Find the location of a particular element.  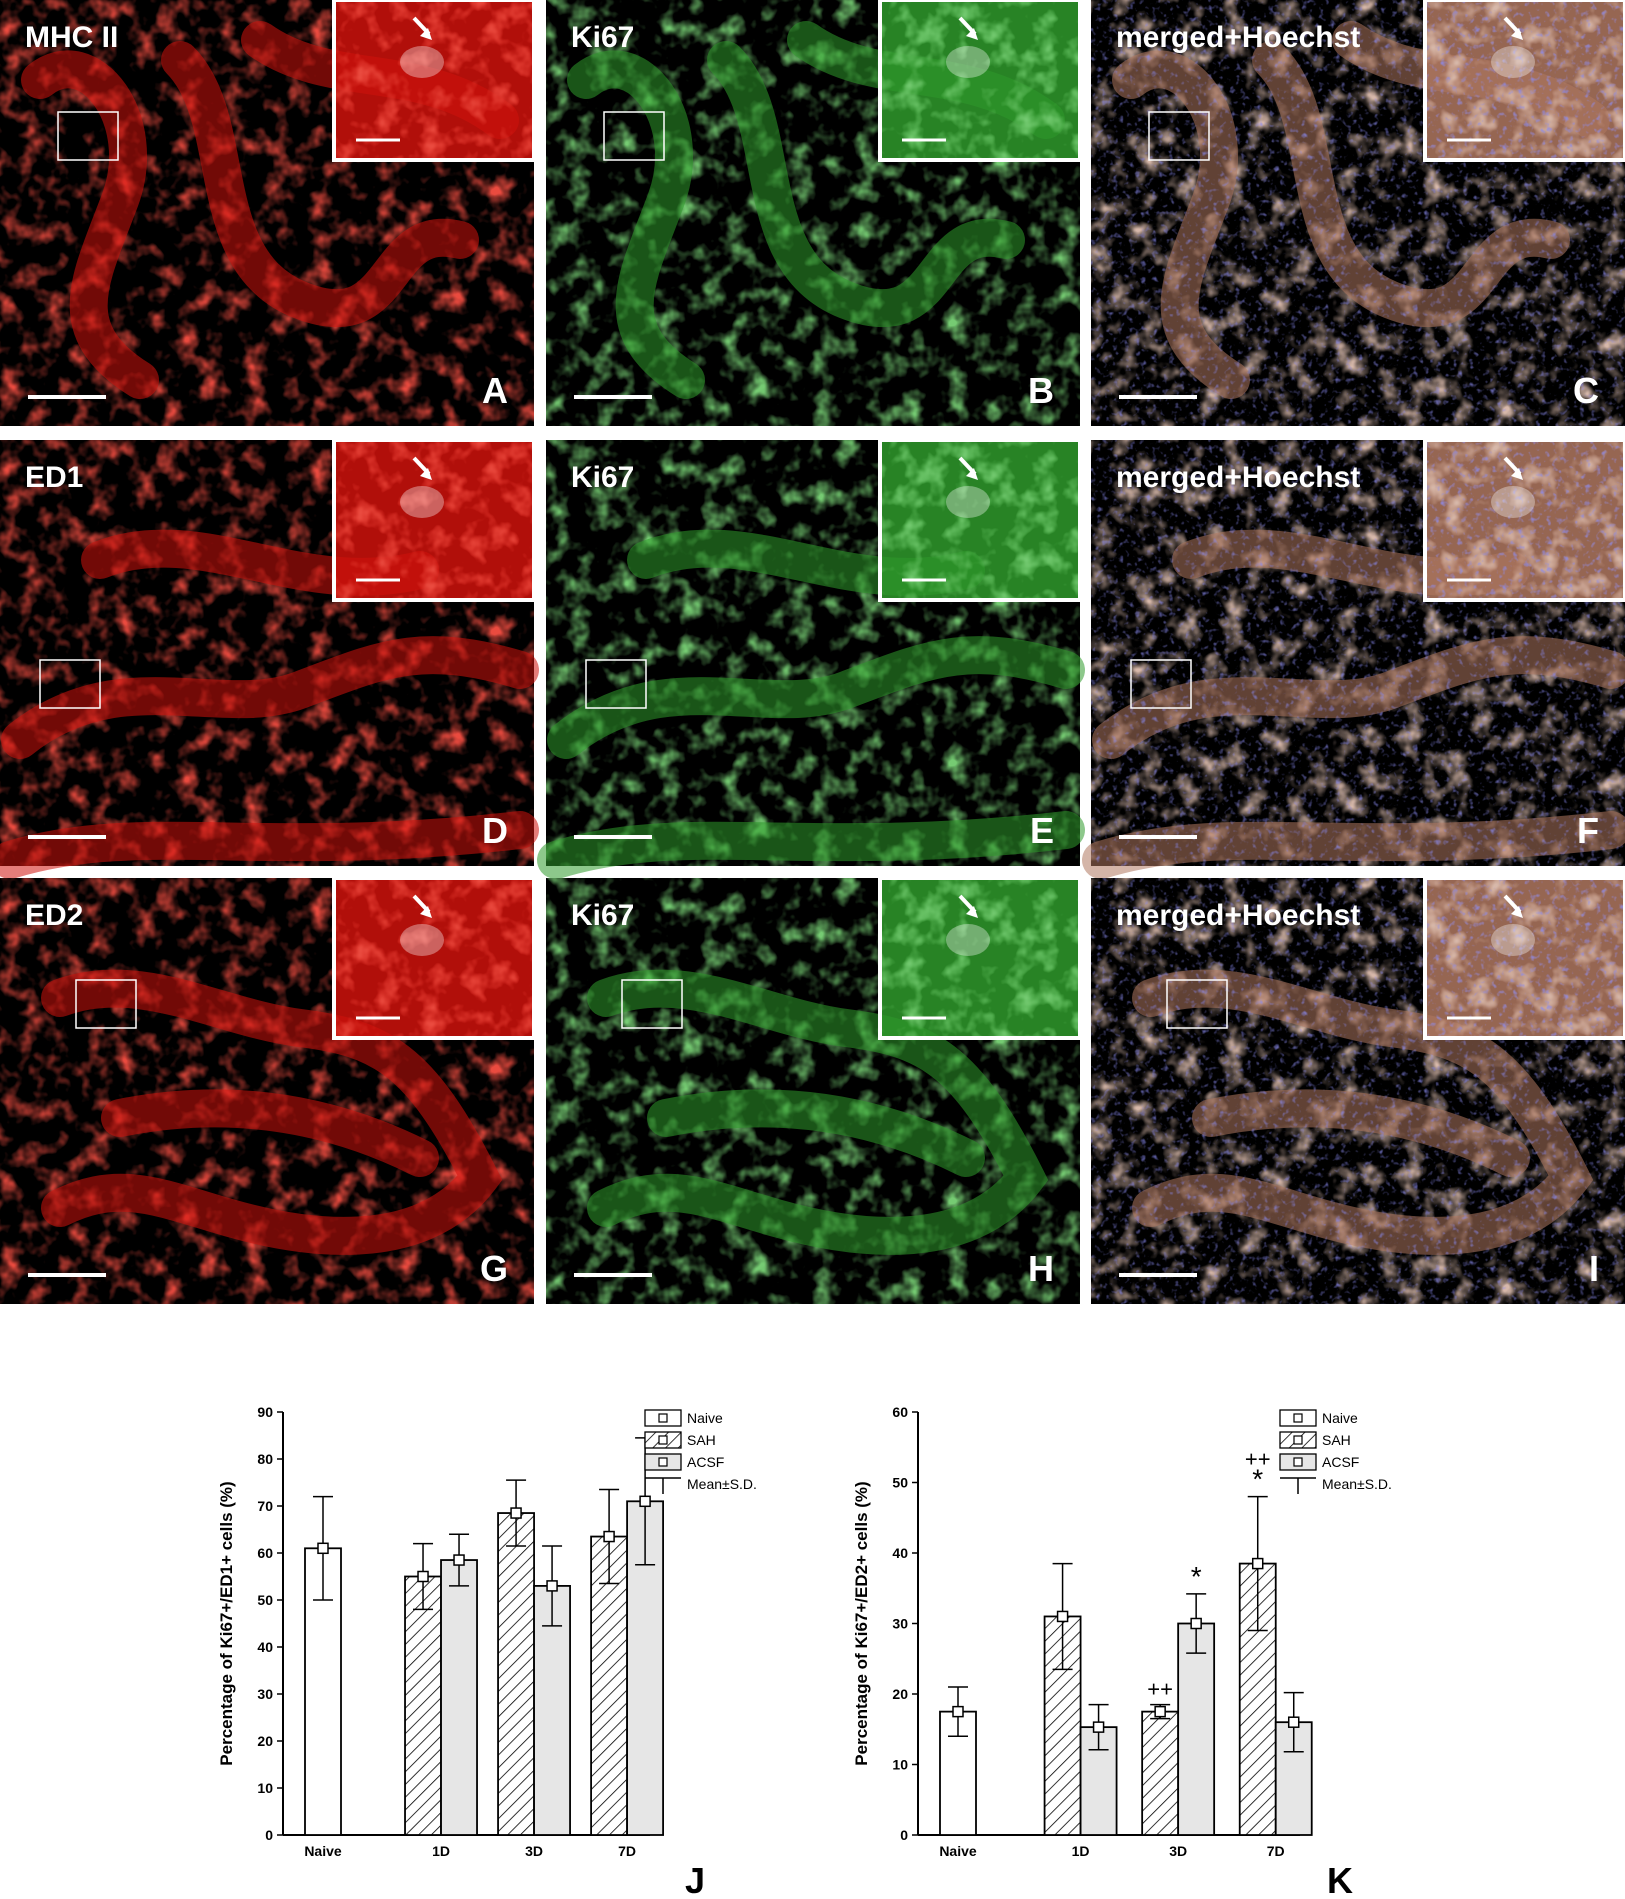

micrograph-panel-i: merged+Hoechst I is located at coordinates (1358, 1090).